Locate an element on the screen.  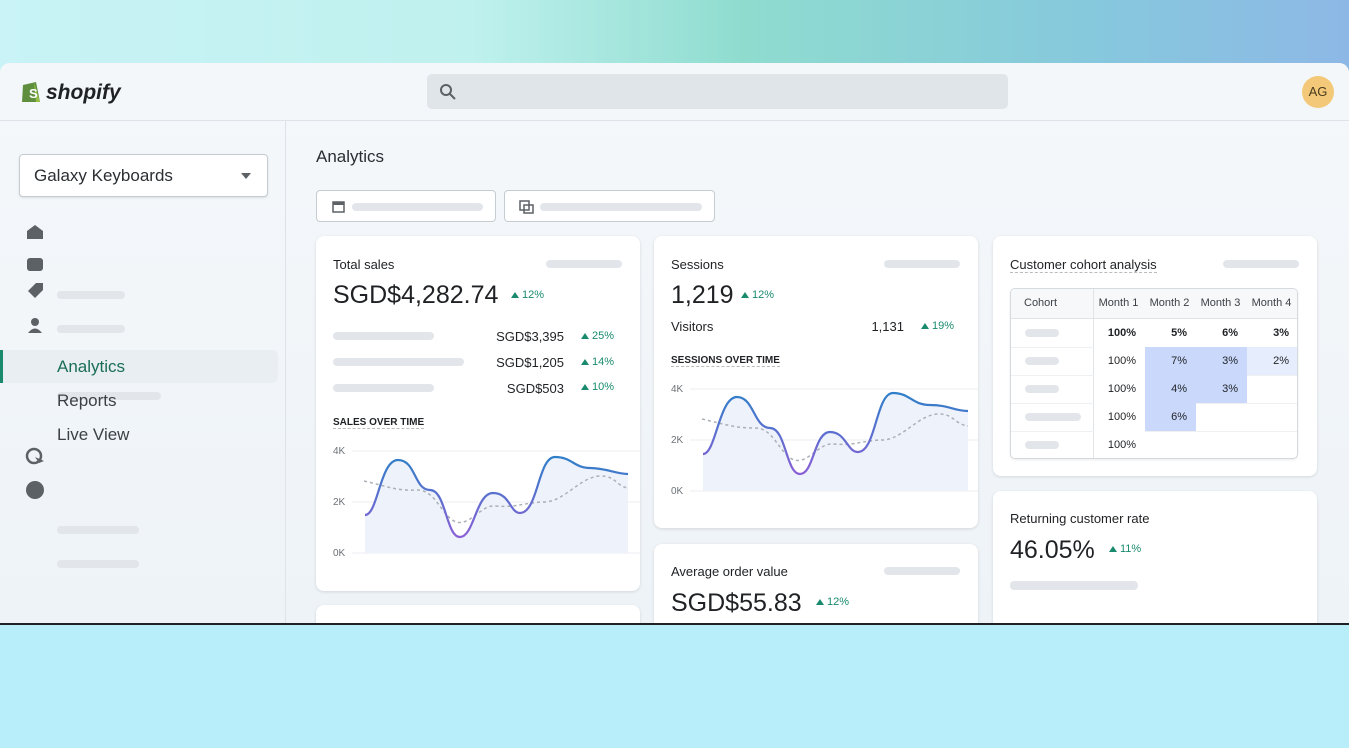
card-title: Customer cohort analysis is located at coordinates (1083, 265).